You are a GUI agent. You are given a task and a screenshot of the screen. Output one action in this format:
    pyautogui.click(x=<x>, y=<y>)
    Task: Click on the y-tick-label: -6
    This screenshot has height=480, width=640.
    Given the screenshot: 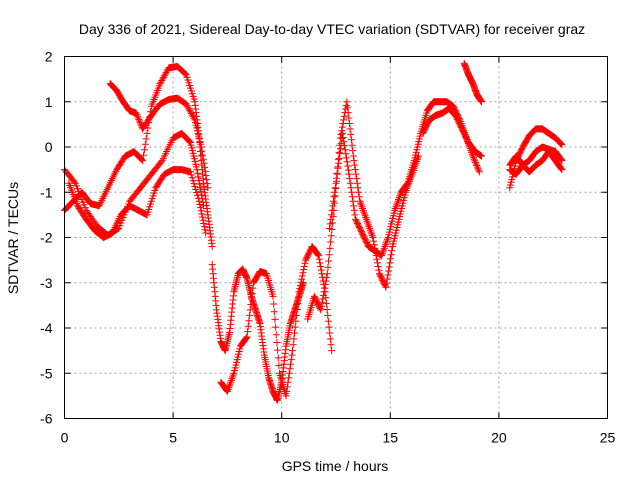 What is the action you would take?
    pyautogui.click(x=46, y=419)
    